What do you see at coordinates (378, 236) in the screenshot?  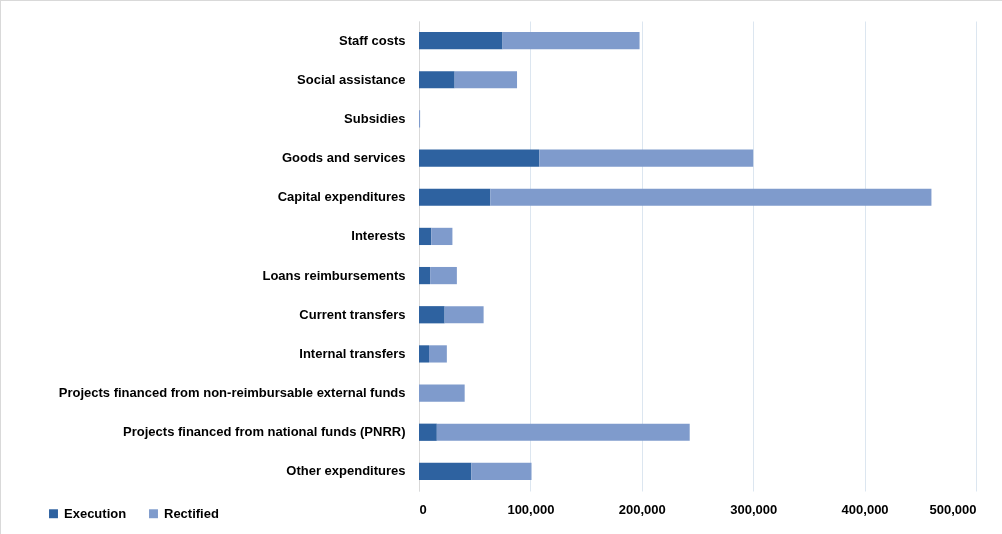 I see `y-tick-label: Interests` at bounding box center [378, 236].